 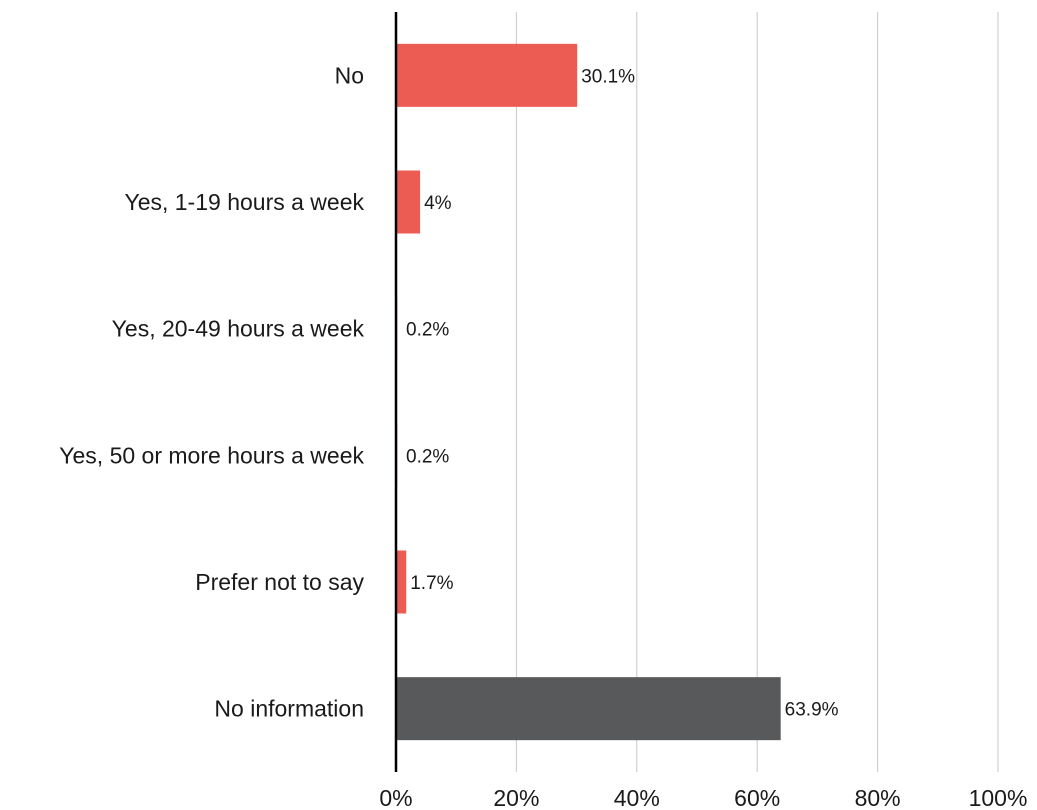 I want to click on category-label: Yes, 20-49 hours a week, so click(x=238, y=329).